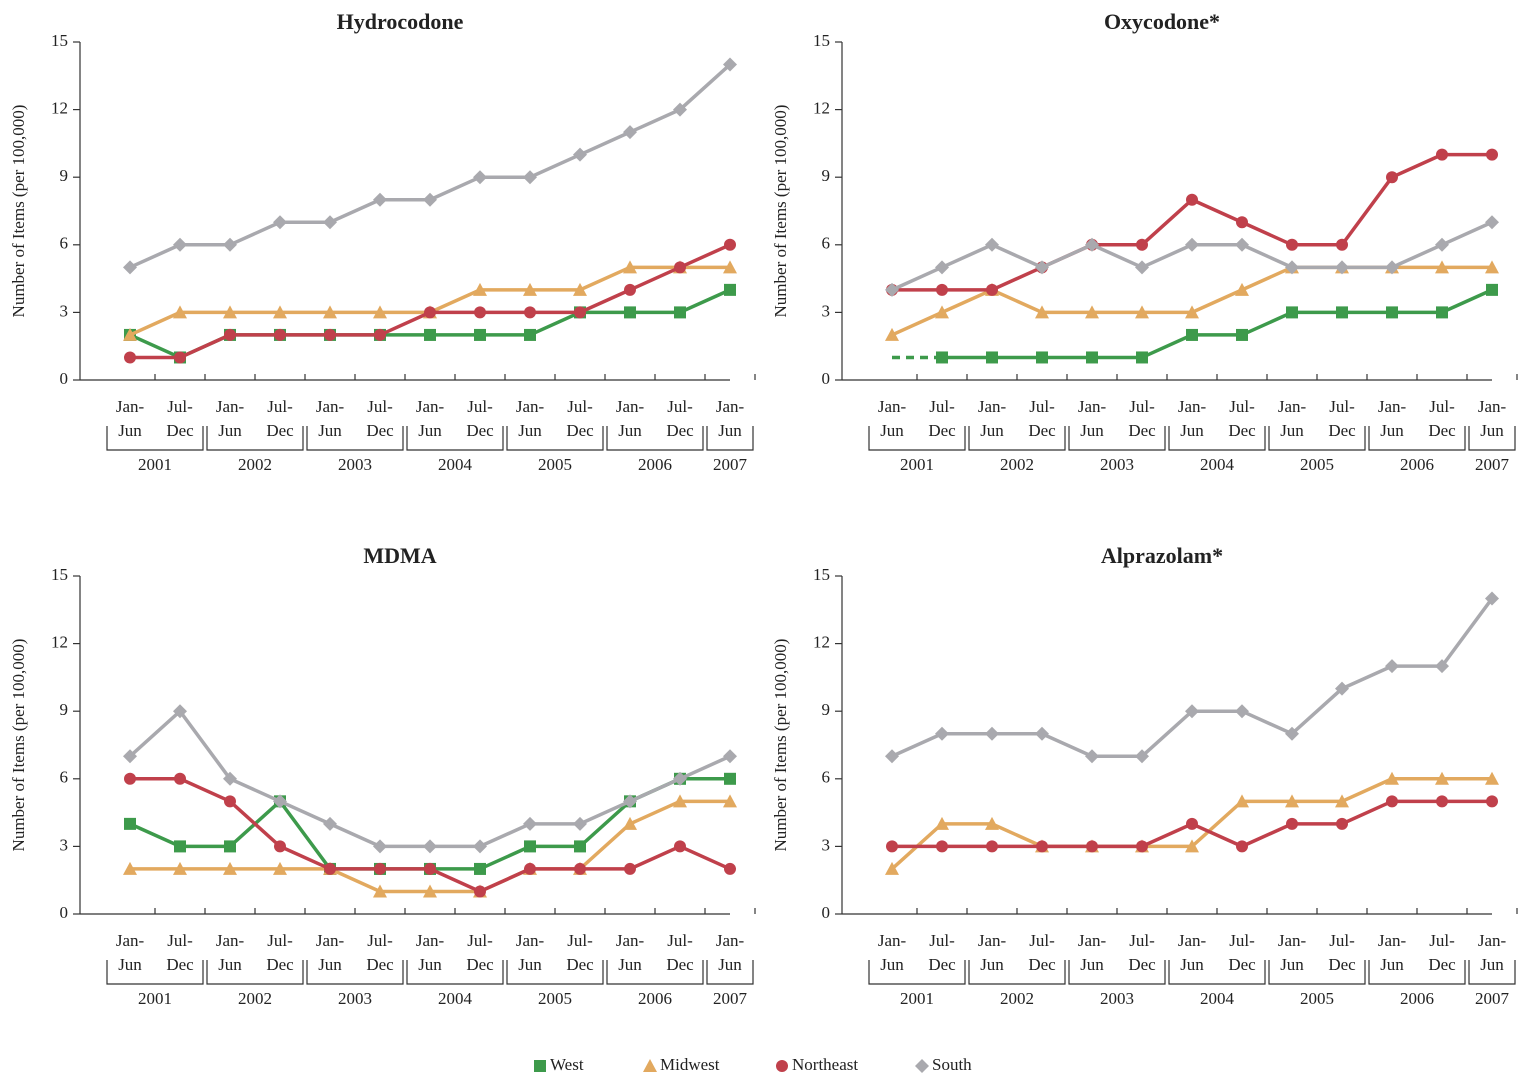  I want to click on y-tick-label: 6, so click(64, 243).